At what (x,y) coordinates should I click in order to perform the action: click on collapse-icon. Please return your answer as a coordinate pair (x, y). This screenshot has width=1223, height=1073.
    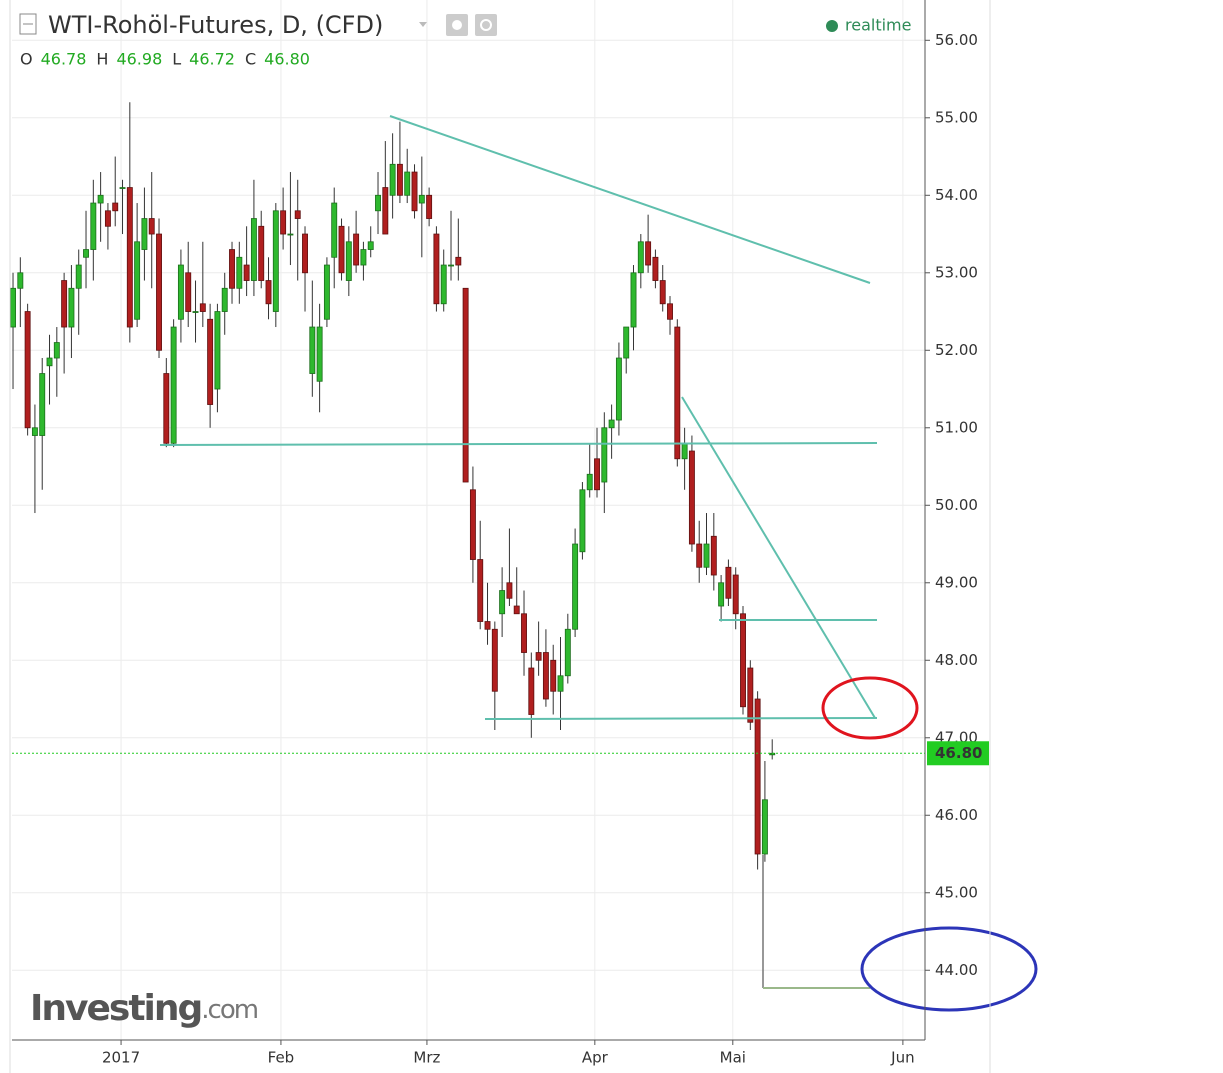
    Looking at the image, I should click on (28, 24).